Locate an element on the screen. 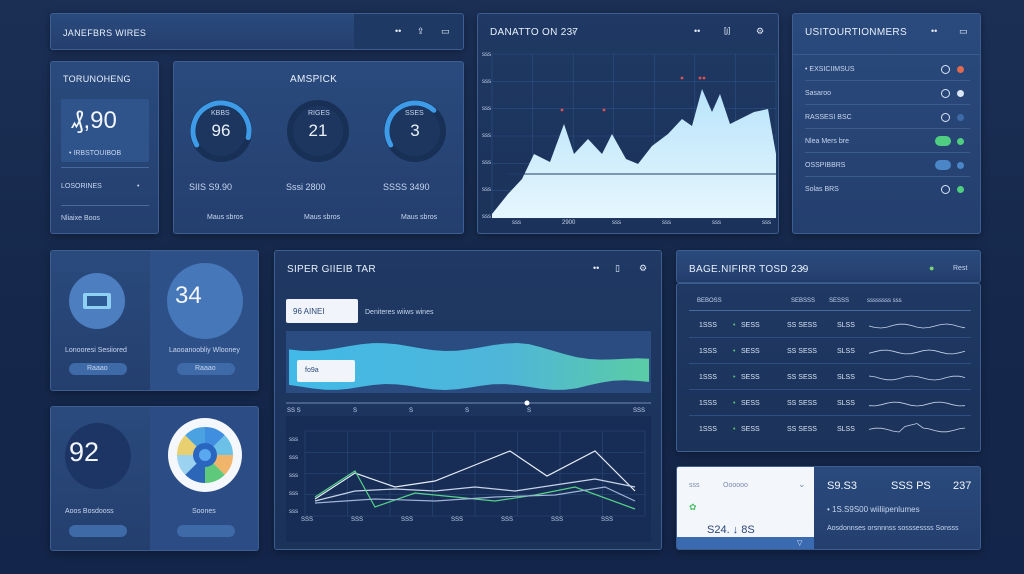 The width and height of the screenshot is (1024, 574). circle-value: 34 is located at coordinates (188, 295).